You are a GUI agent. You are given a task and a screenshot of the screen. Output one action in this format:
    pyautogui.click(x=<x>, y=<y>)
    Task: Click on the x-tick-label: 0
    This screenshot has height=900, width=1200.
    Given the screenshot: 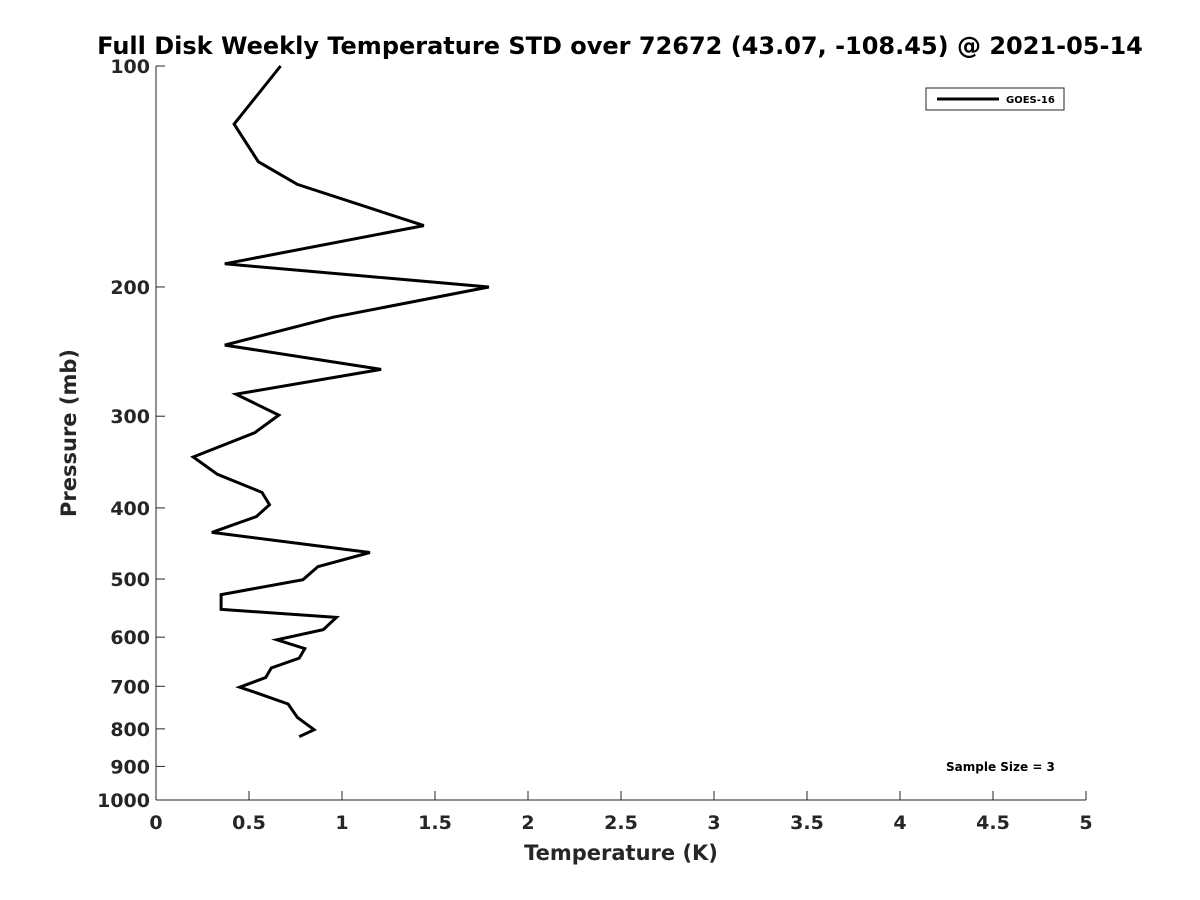 What is the action you would take?
    pyautogui.click(x=155, y=823)
    